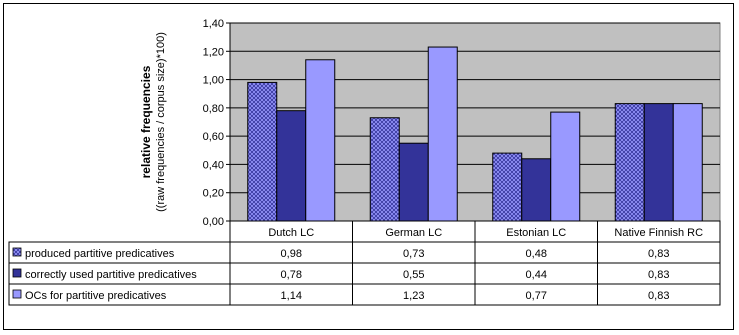  What do you see at coordinates (413, 233) in the screenshot?
I see `x-category-label: German LC` at bounding box center [413, 233].